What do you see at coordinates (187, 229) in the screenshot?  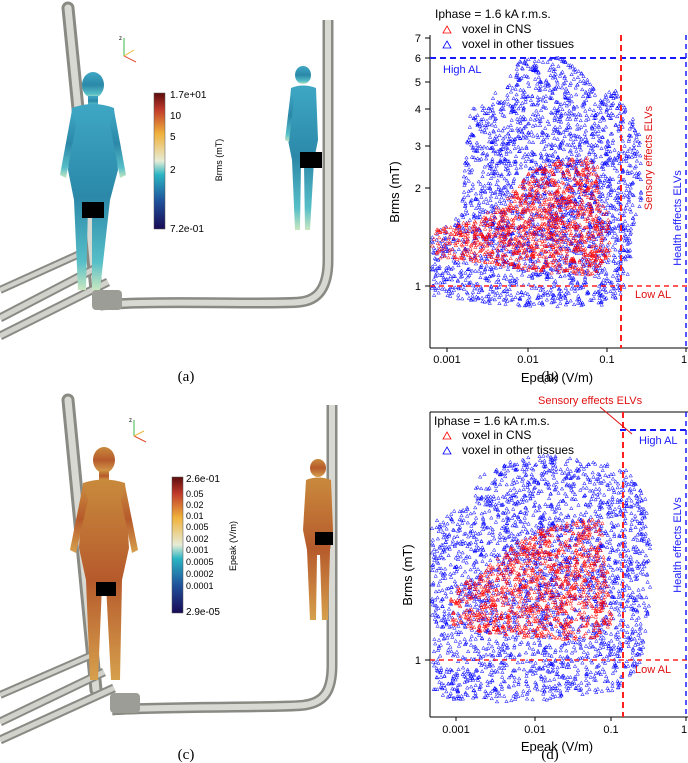 I see `cb-a-bottom: 7.2e-01` at bounding box center [187, 229].